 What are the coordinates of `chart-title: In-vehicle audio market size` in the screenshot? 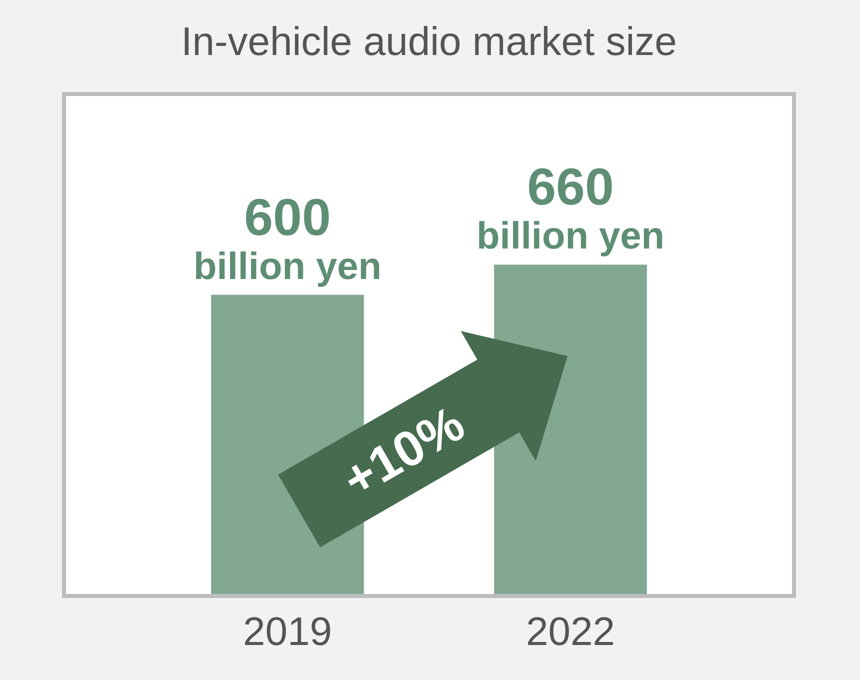 It's located at (429, 42).